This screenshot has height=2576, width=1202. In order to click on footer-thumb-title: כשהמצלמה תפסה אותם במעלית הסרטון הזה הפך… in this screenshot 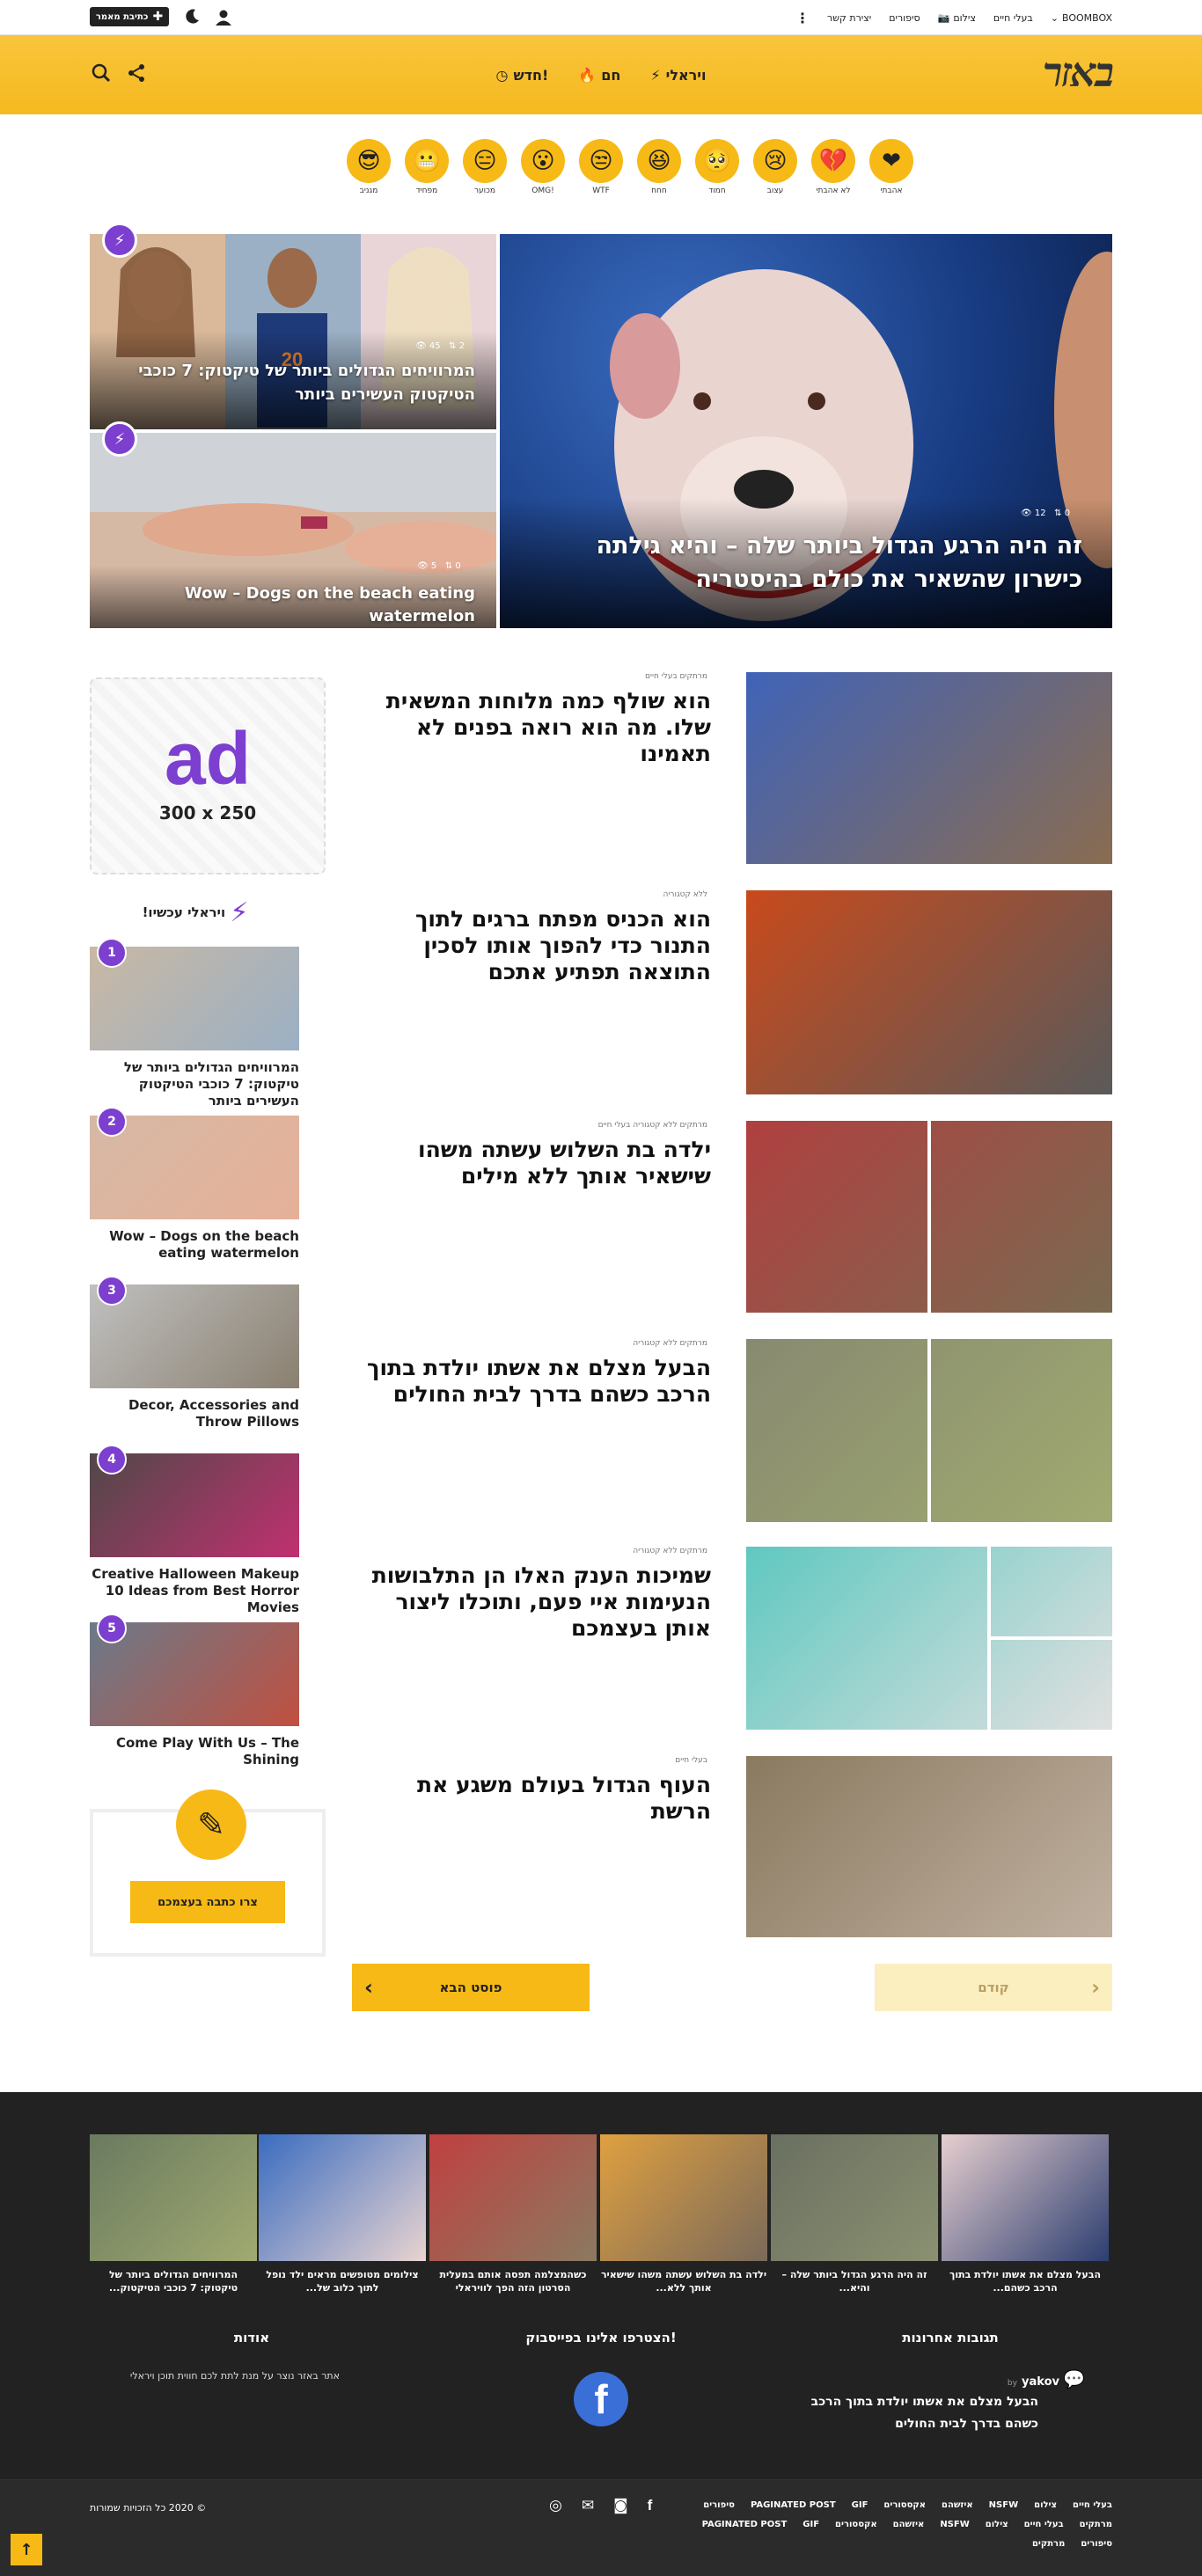, I will do `click(513, 2281)`.